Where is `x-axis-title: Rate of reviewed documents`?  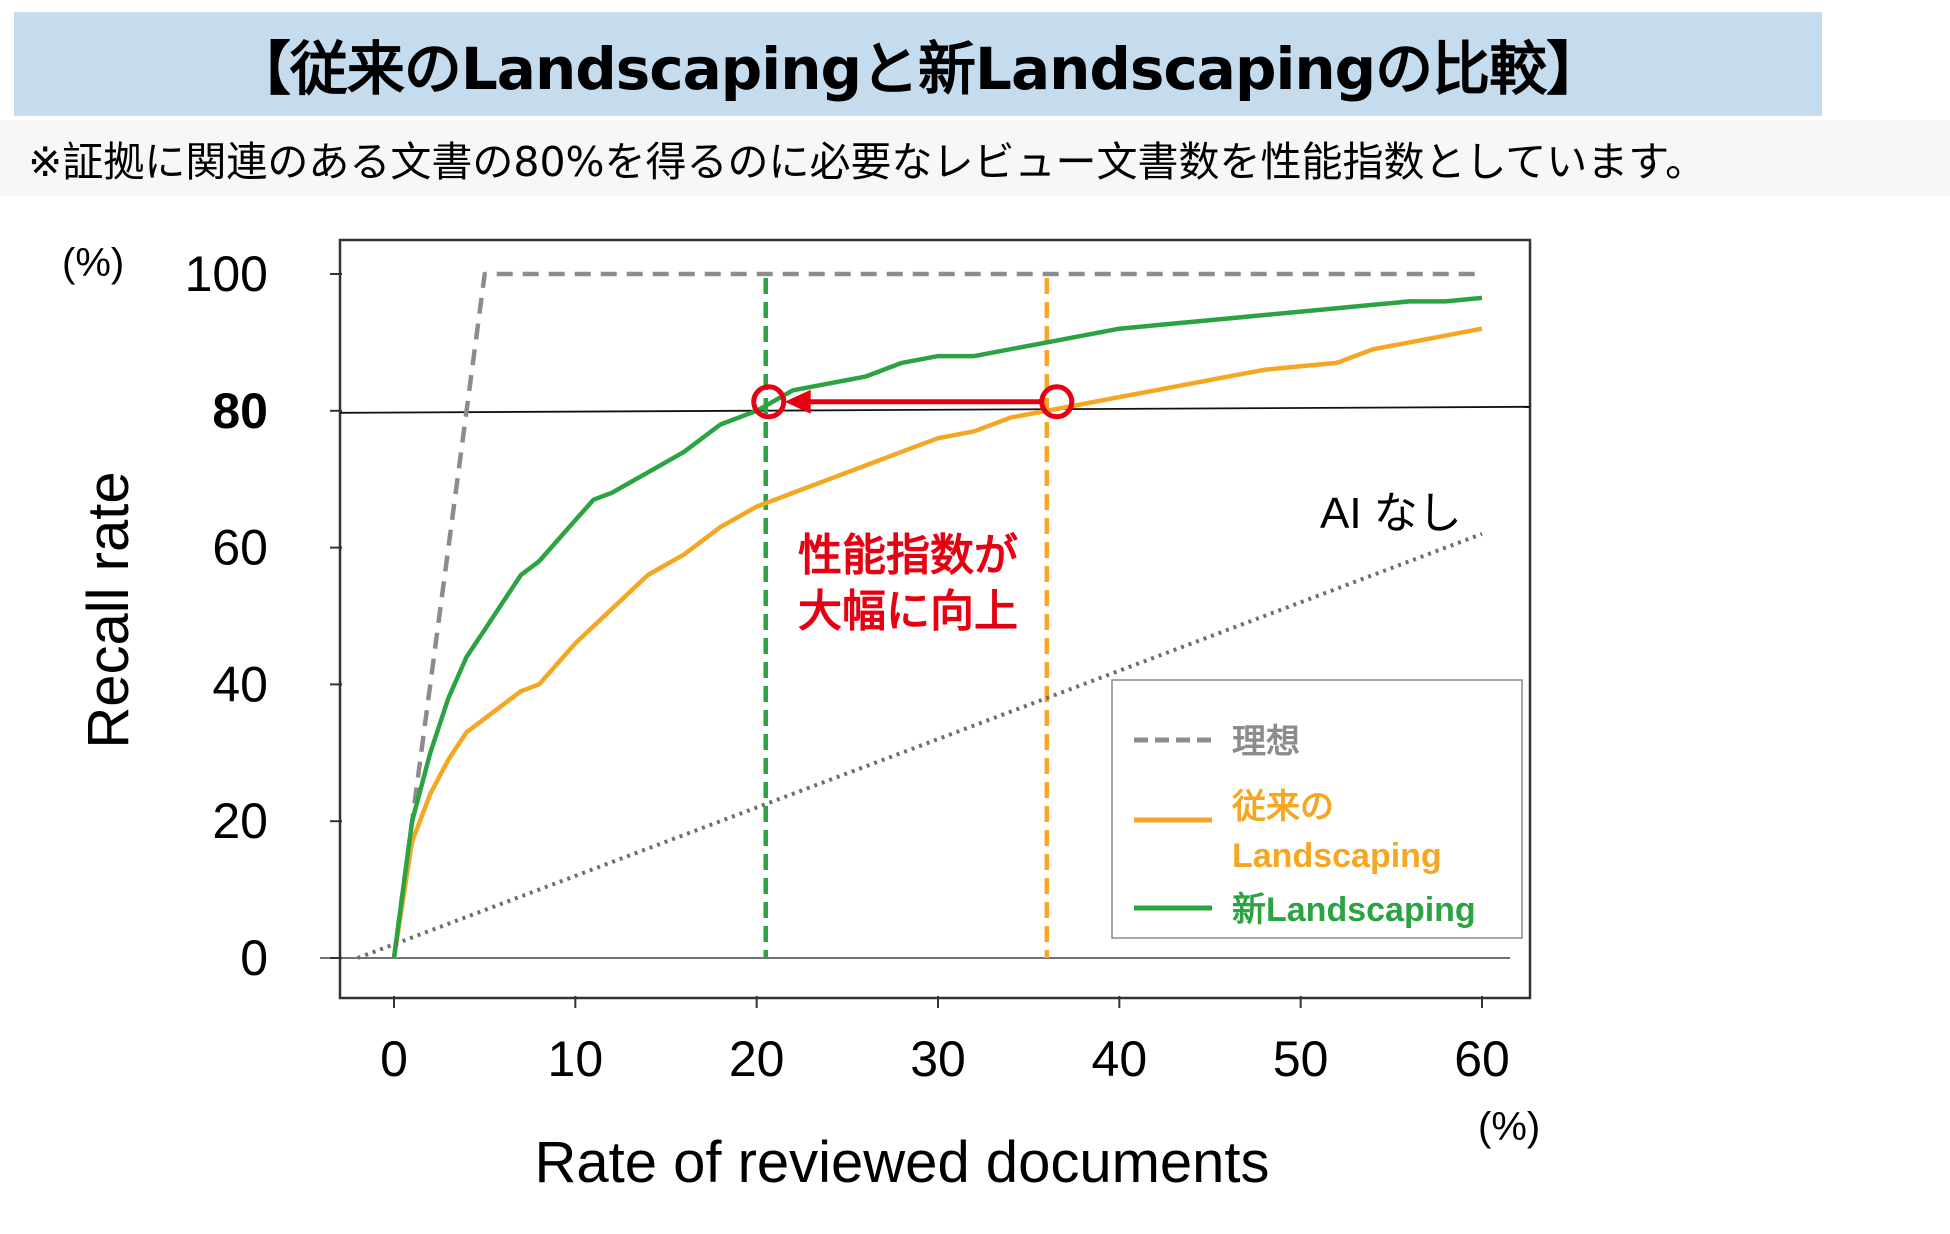
x-axis-title: Rate of reviewed documents is located at coordinates (901, 1162).